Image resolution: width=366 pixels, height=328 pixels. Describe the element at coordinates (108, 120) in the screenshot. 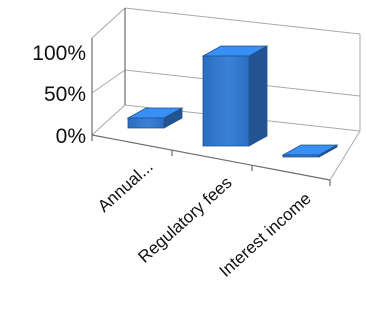

I see `sidewall-bottom-diagonal` at that location.